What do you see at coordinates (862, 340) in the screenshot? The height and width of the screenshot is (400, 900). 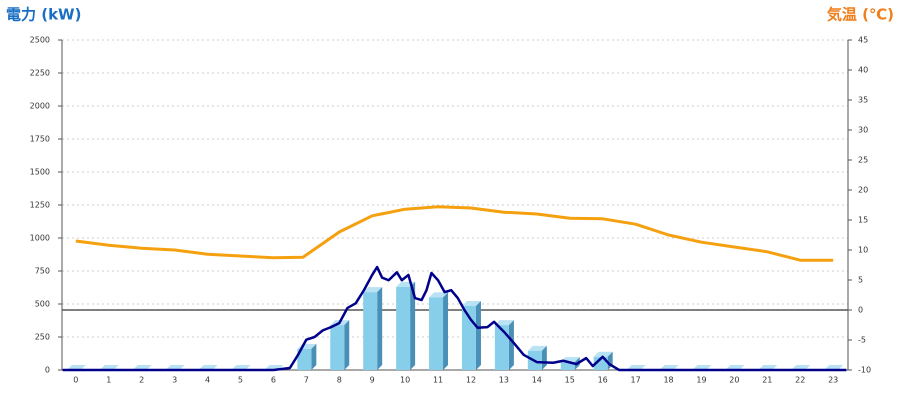 I see `y2-tick-label: -5` at bounding box center [862, 340].